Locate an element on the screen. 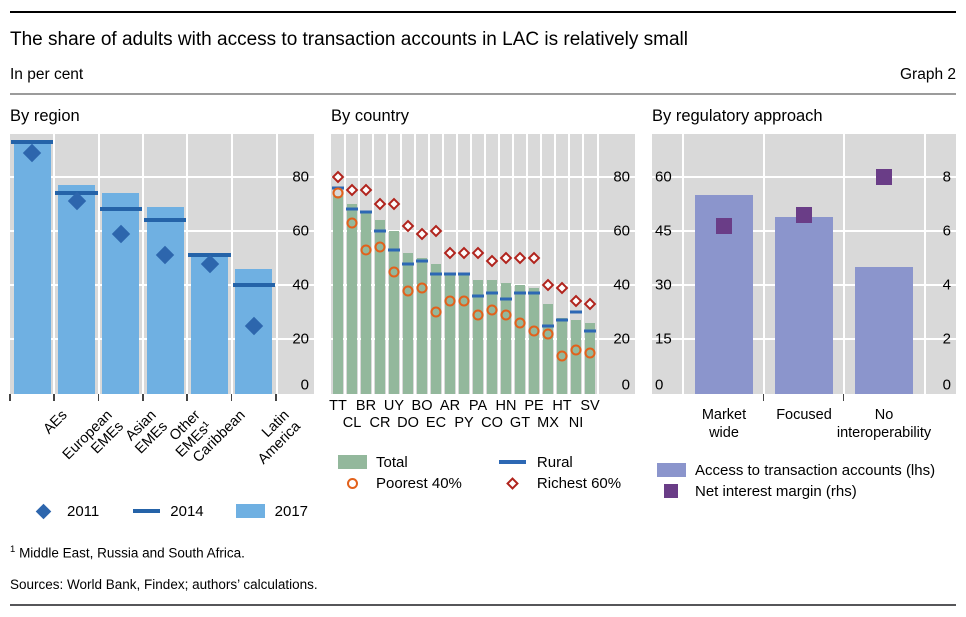 Image resolution: width=966 pixels, height=617 pixels. x-label-GT: GT is located at coordinates (520, 422).